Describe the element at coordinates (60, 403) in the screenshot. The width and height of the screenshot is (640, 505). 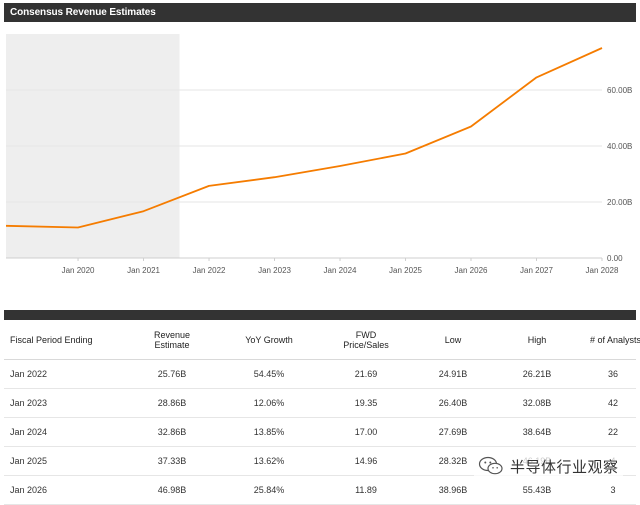
I see `cell-period: Jan 2023` at that location.